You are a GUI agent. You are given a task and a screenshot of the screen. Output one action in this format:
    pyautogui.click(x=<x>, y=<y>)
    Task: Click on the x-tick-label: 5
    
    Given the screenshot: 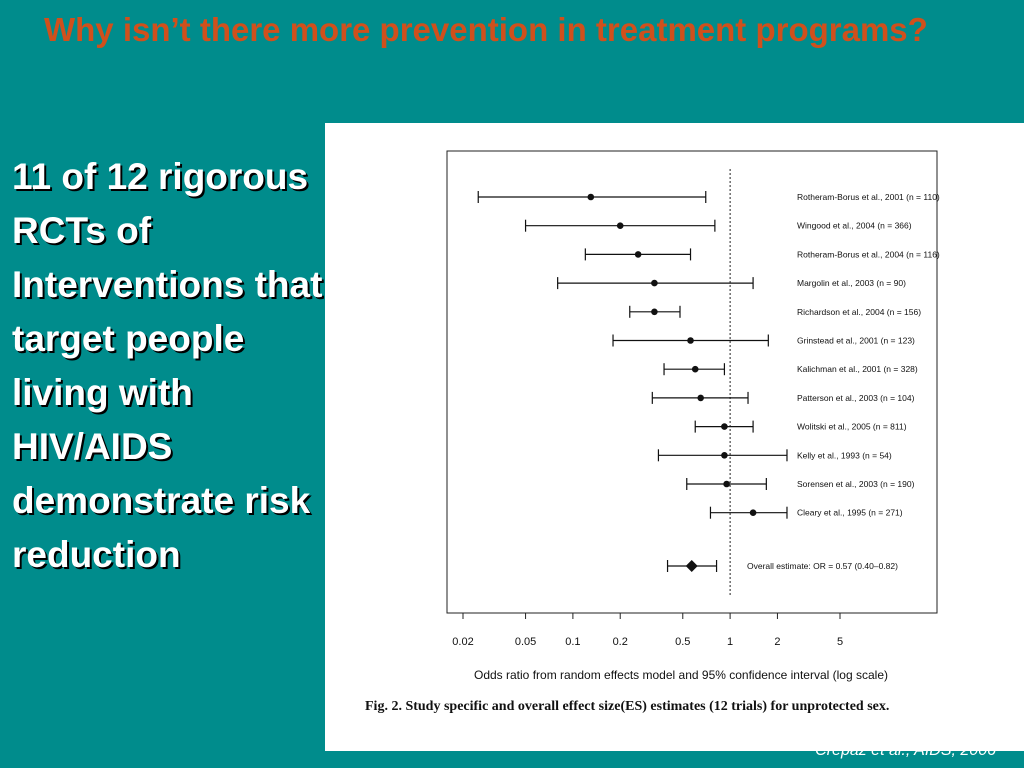 What is the action you would take?
    pyautogui.click(x=840, y=642)
    